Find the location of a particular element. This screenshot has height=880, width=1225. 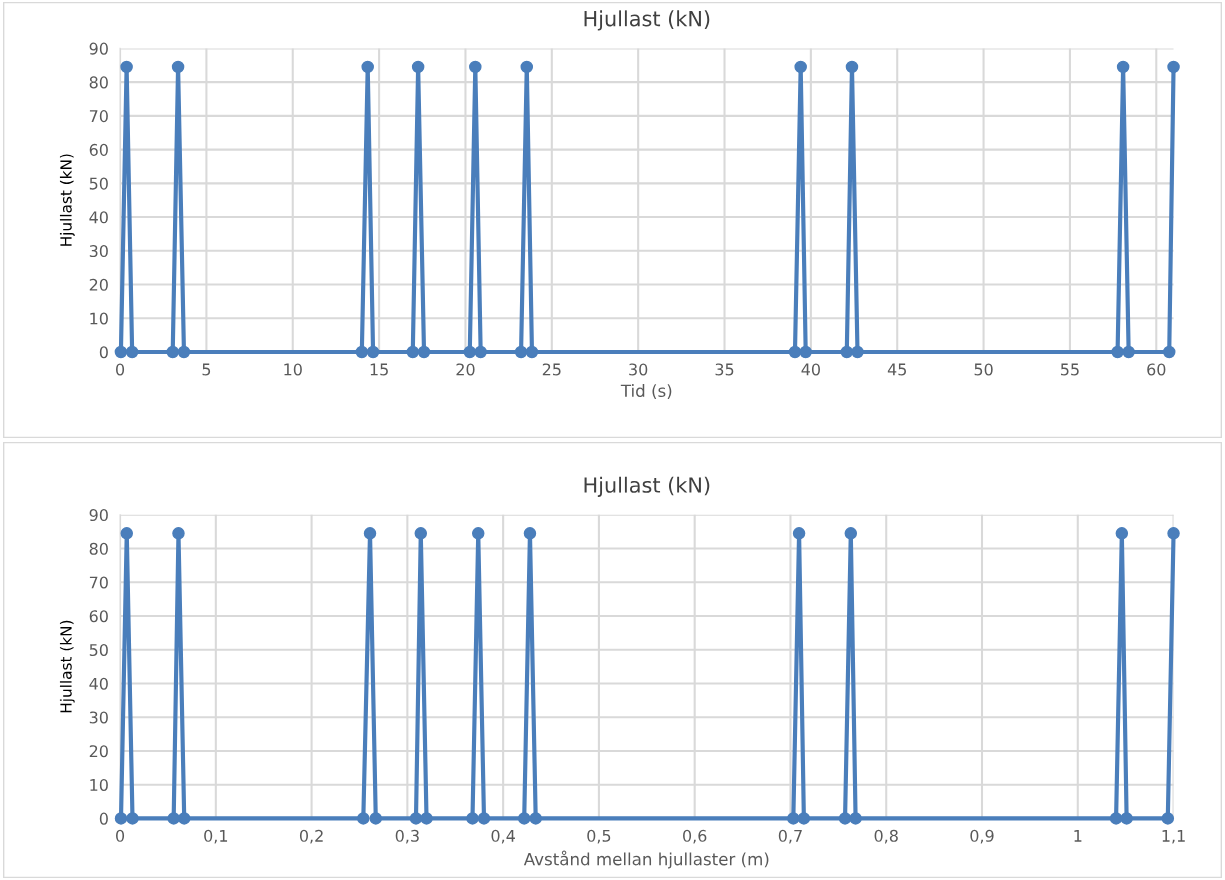

x-tick-label: 1 is located at coordinates (1078, 836).